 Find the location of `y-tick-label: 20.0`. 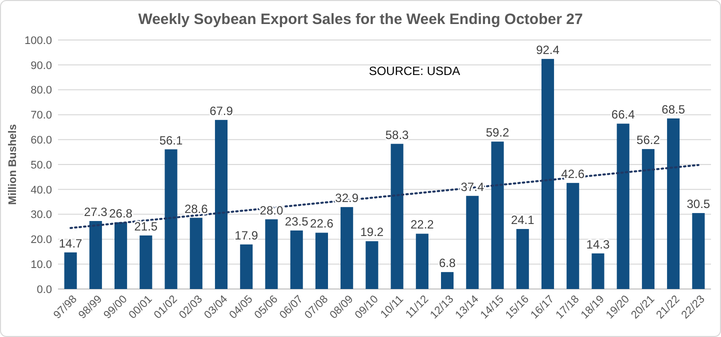

y-tick-label: 20.0 is located at coordinates (41, 240).